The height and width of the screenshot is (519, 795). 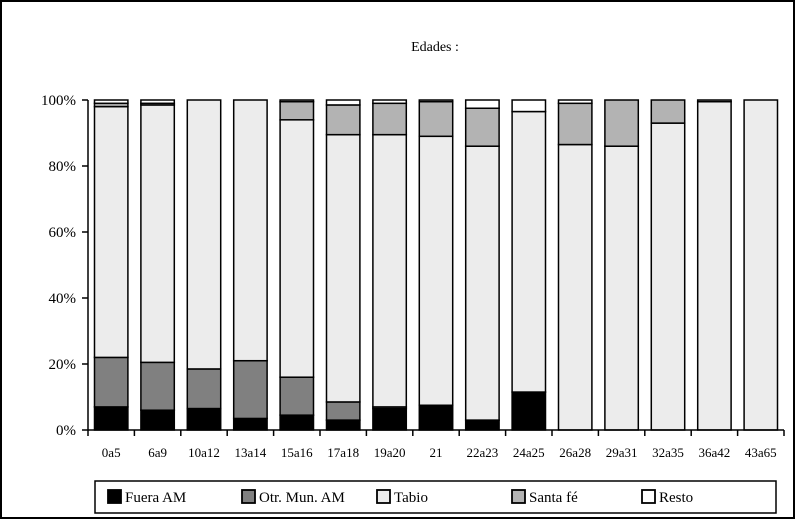 What do you see at coordinates (251, 452) in the screenshot?
I see `x-tick-label: 13a14` at bounding box center [251, 452].